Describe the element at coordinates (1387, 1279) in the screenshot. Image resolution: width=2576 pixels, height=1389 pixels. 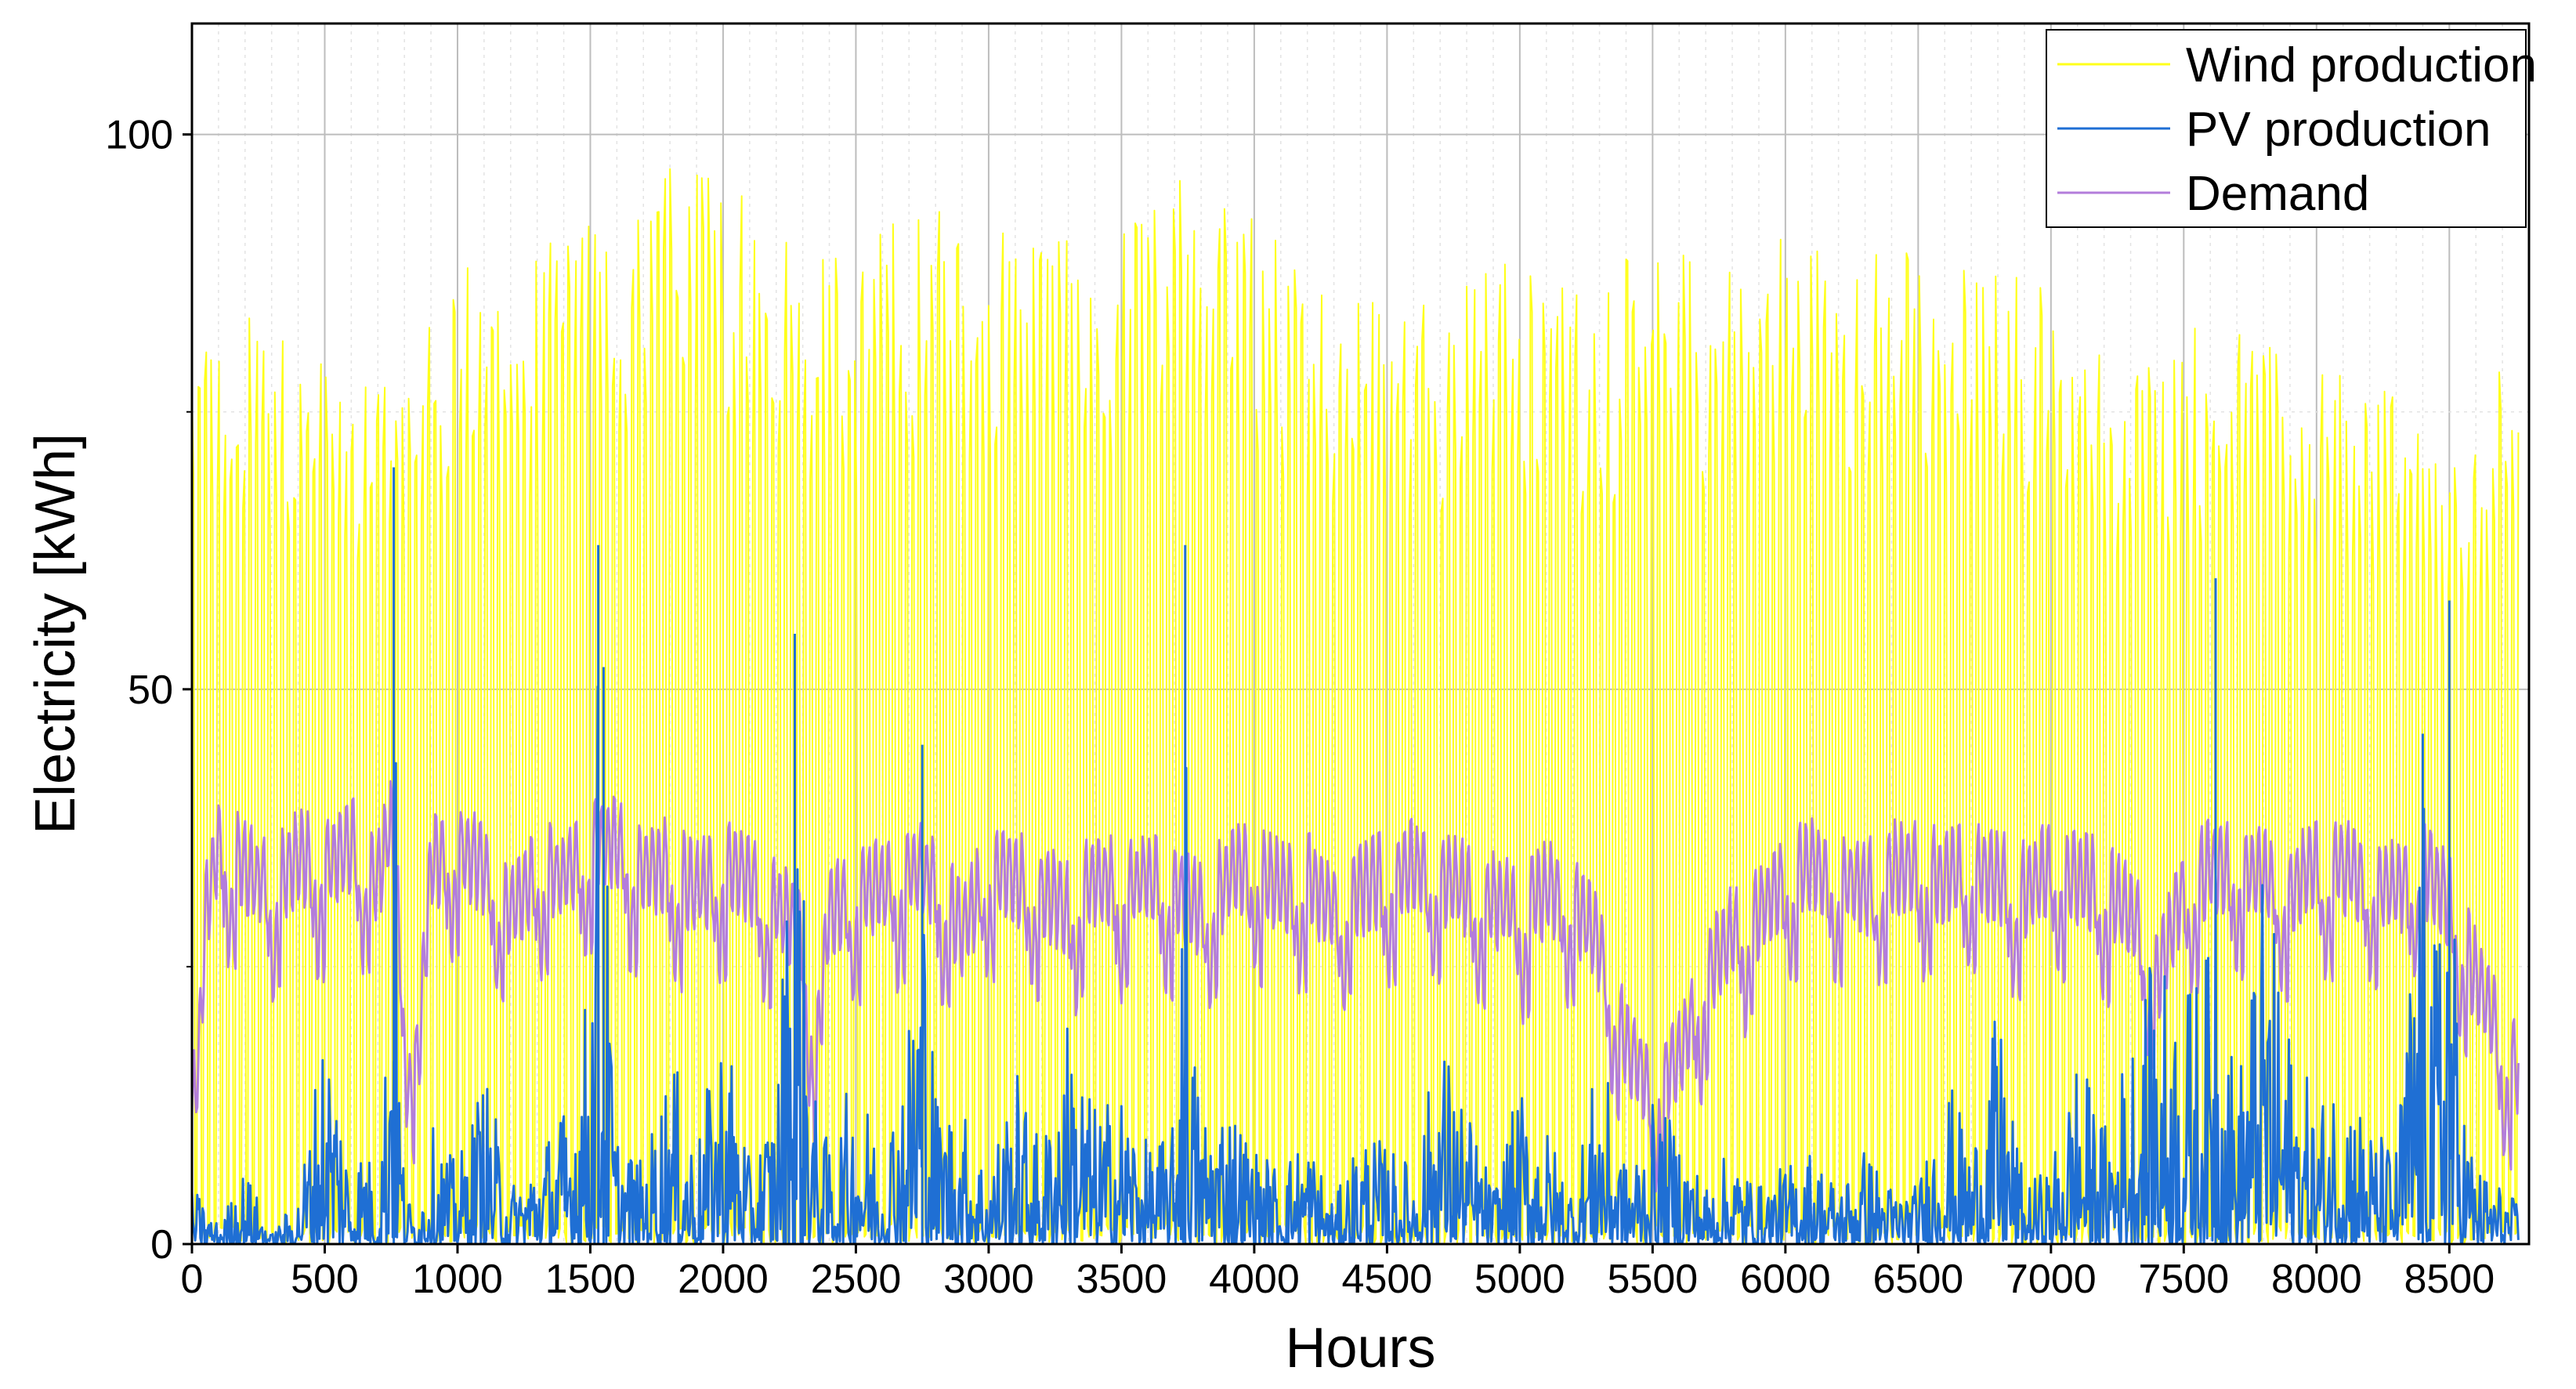
I see `x-tick-label: 4500` at that location.